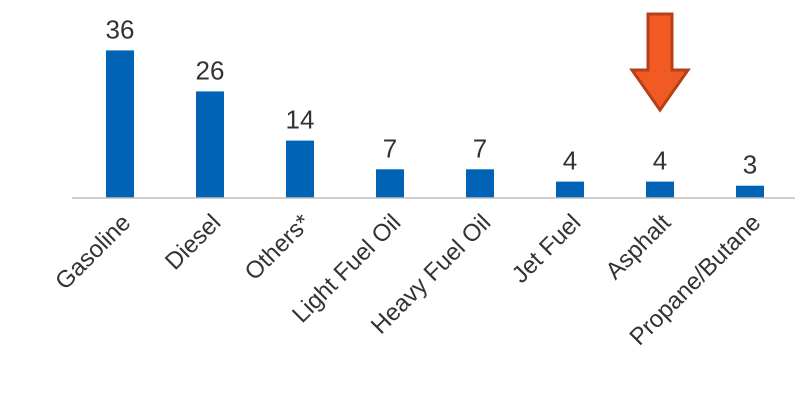 The height and width of the screenshot is (404, 807). I want to click on category-label-diesel: Diesel, so click(193, 242).